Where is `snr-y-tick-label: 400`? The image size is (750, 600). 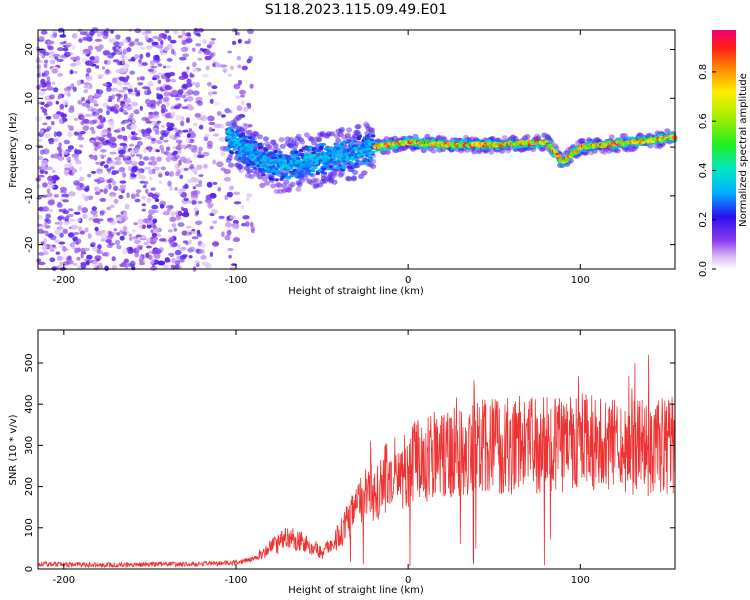 snr-y-tick-label: 400 is located at coordinates (29, 404).